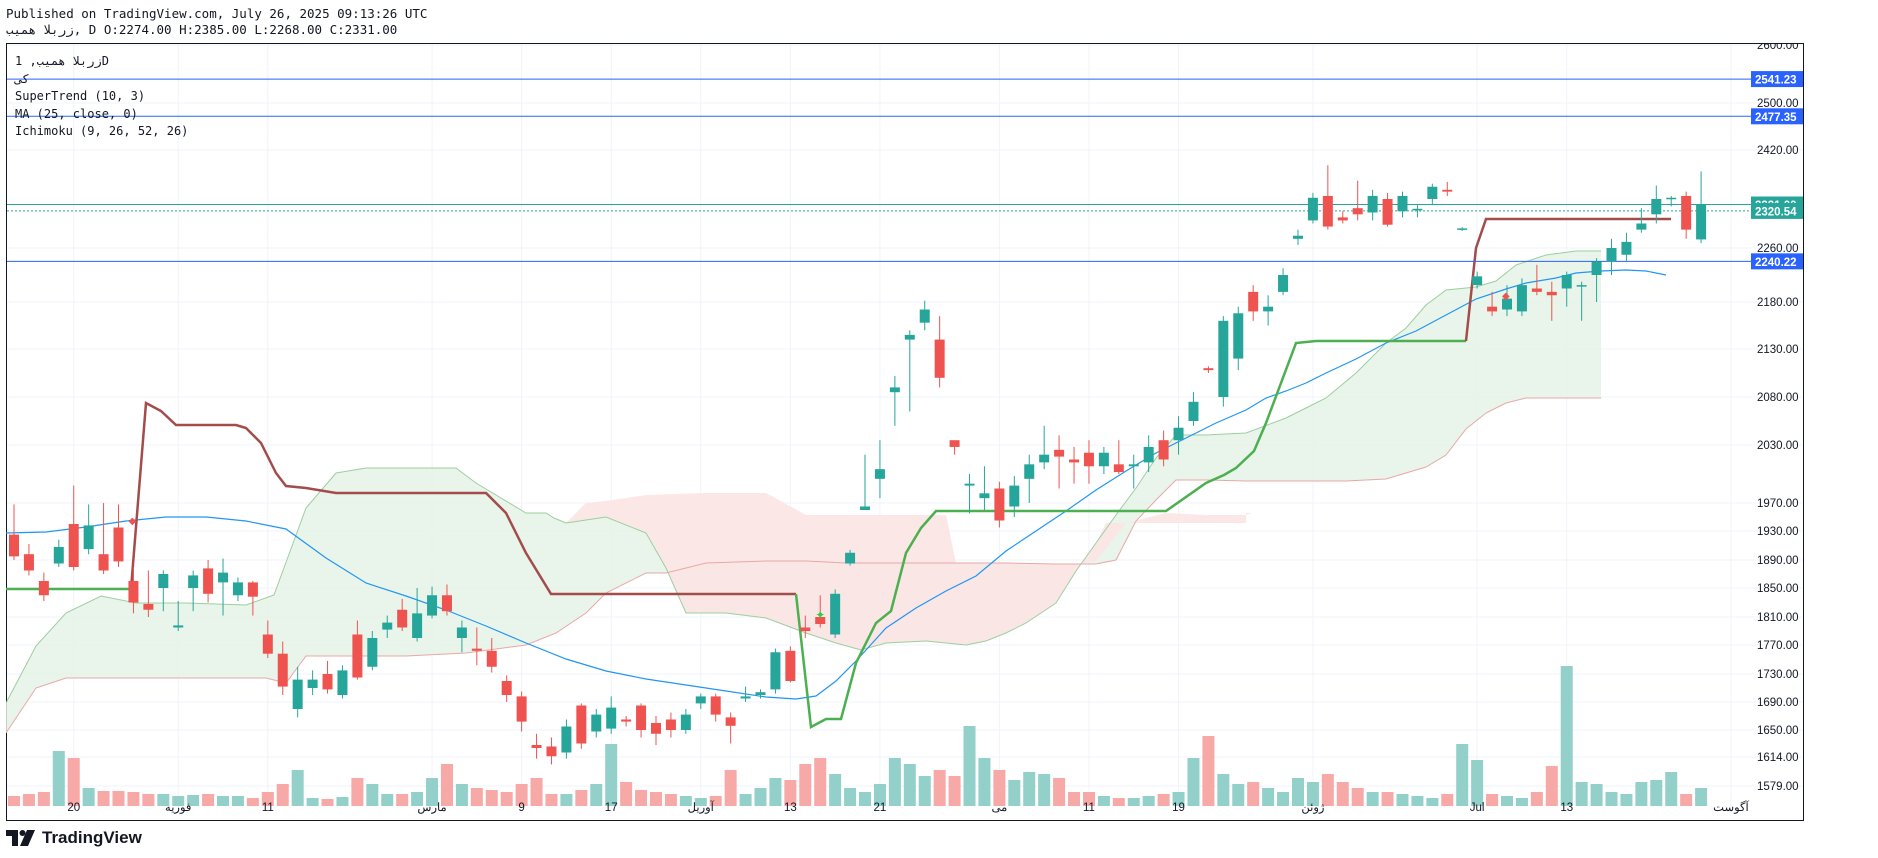 The height and width of the screenshot is (858, 1878). I want to click on x-axis-tick-label: 21, so click(880, 808).